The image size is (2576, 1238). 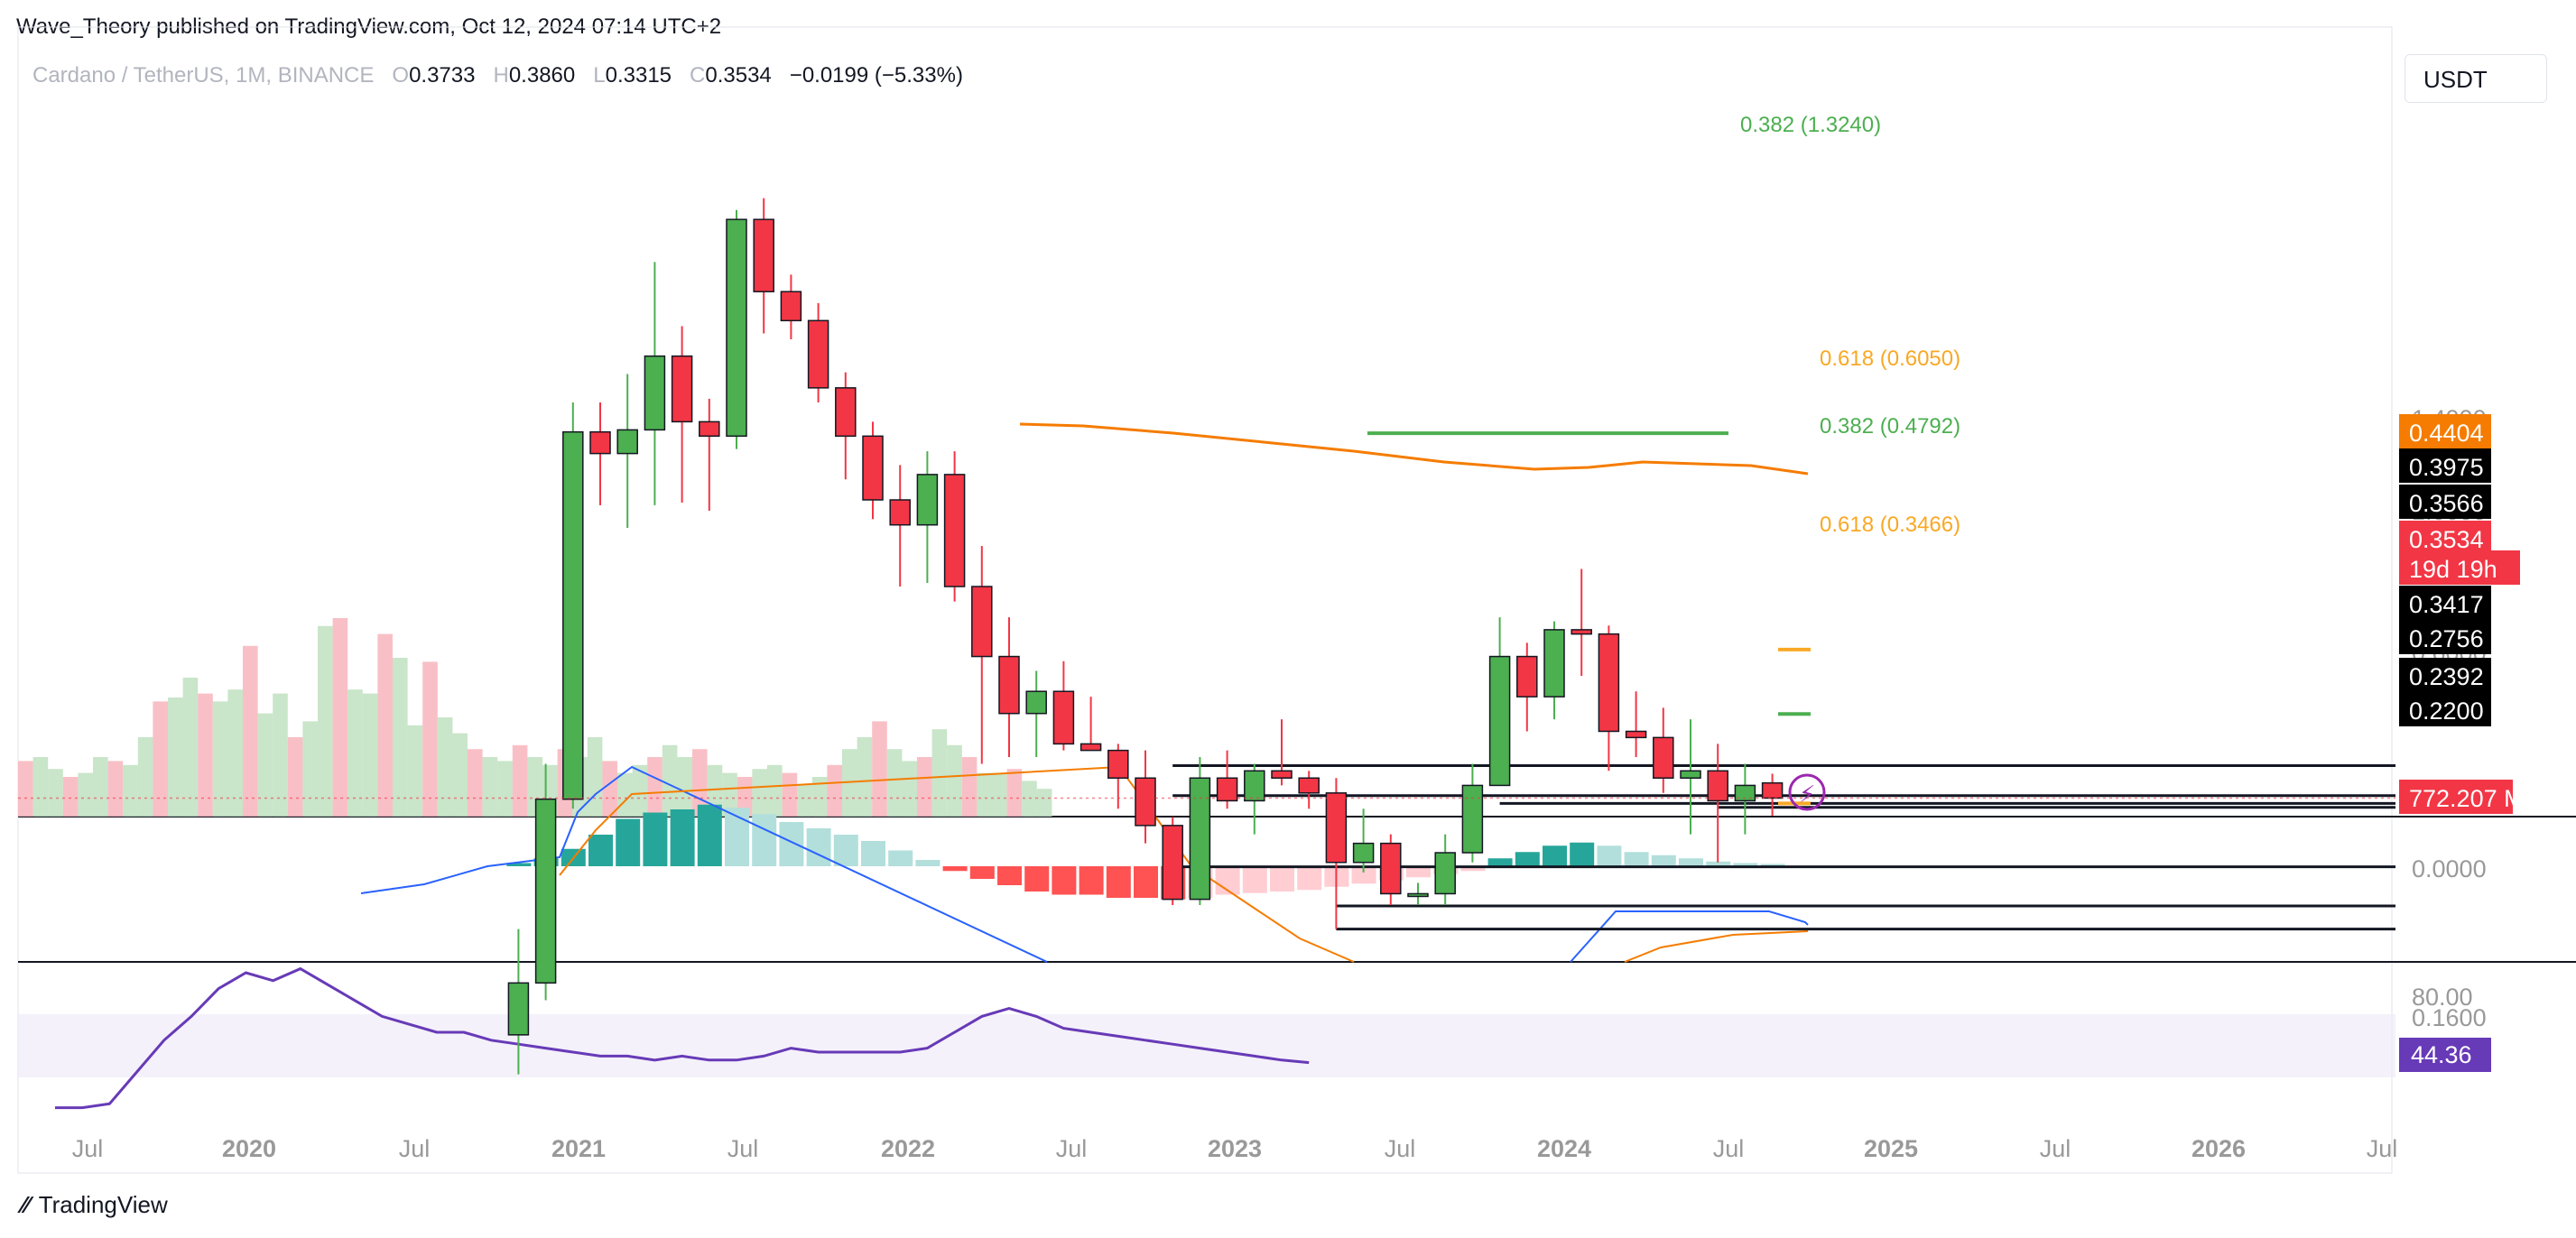 I want to click on price-axis-tick: 0.1600, so click(x=2449, y=1018).